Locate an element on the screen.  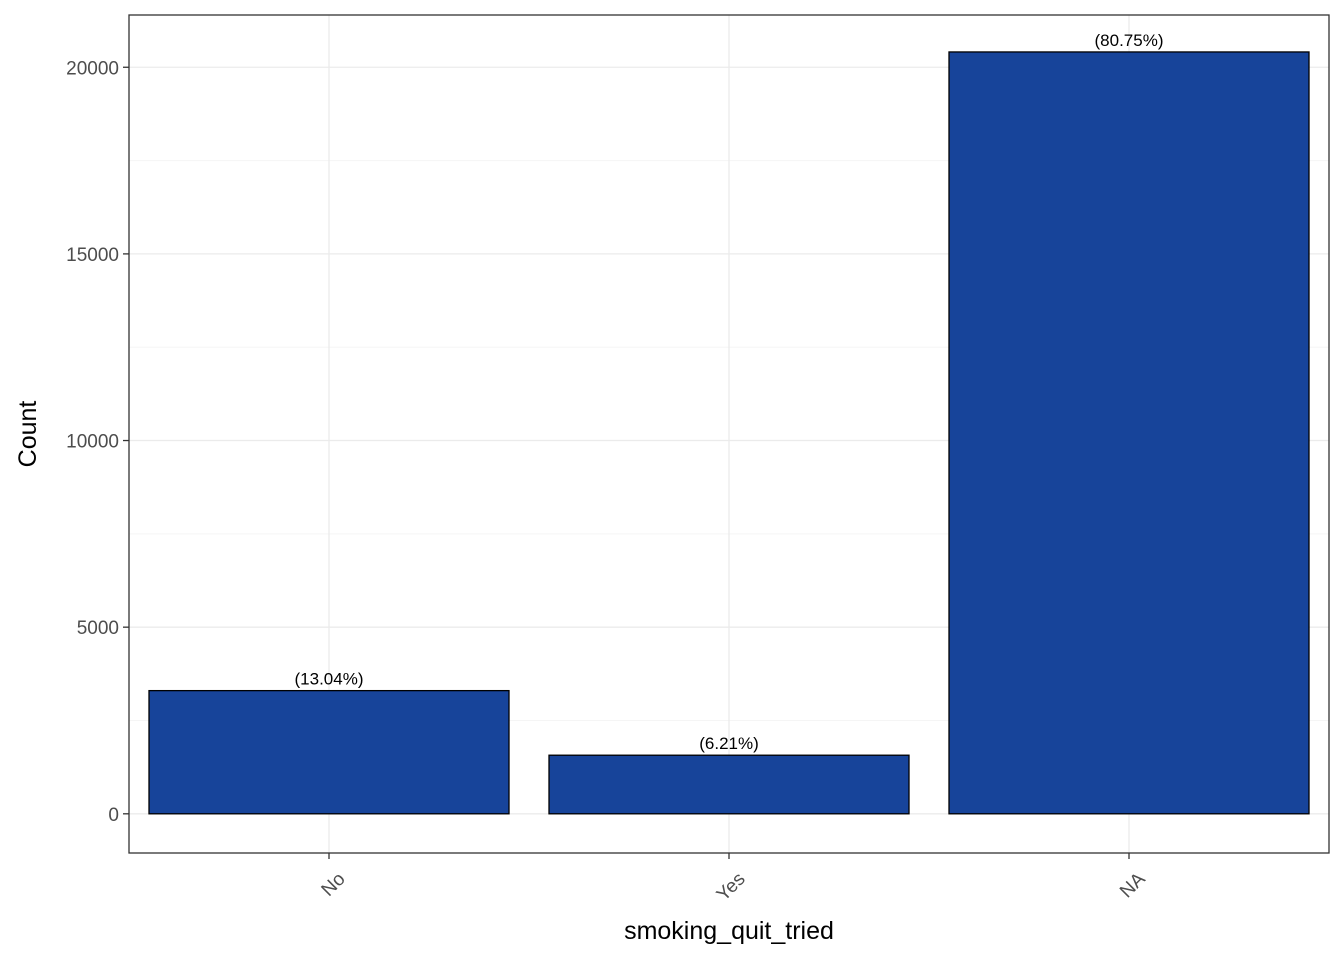
data-label: (6.21%) is located at coordinates (729, 743).